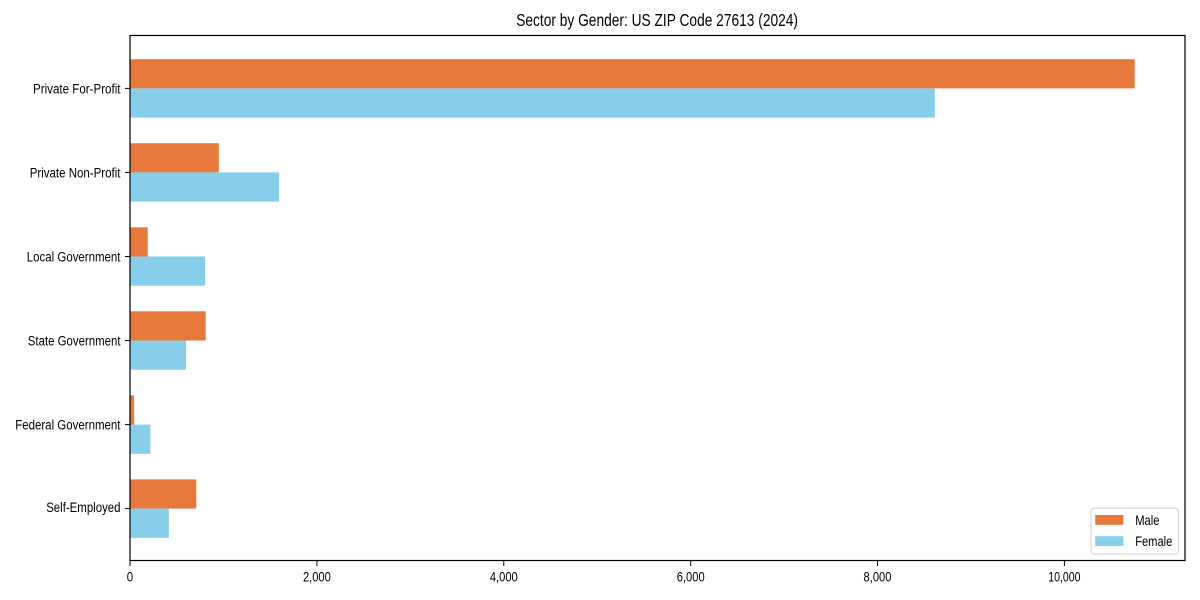  What do you see at coordinates (83, 507) in the screenshot?
I see `svg-text: Self-Employed` at bounding box center [83, 507].